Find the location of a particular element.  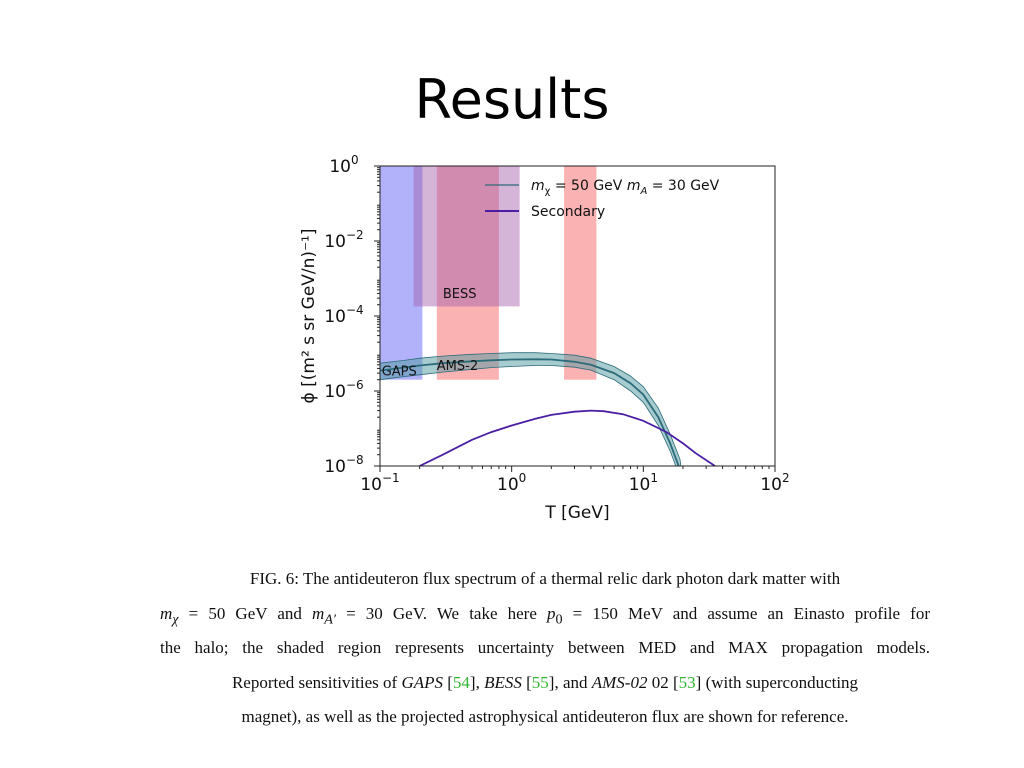

y-tick-exponent: 0 is located at coordinates (355, 160).